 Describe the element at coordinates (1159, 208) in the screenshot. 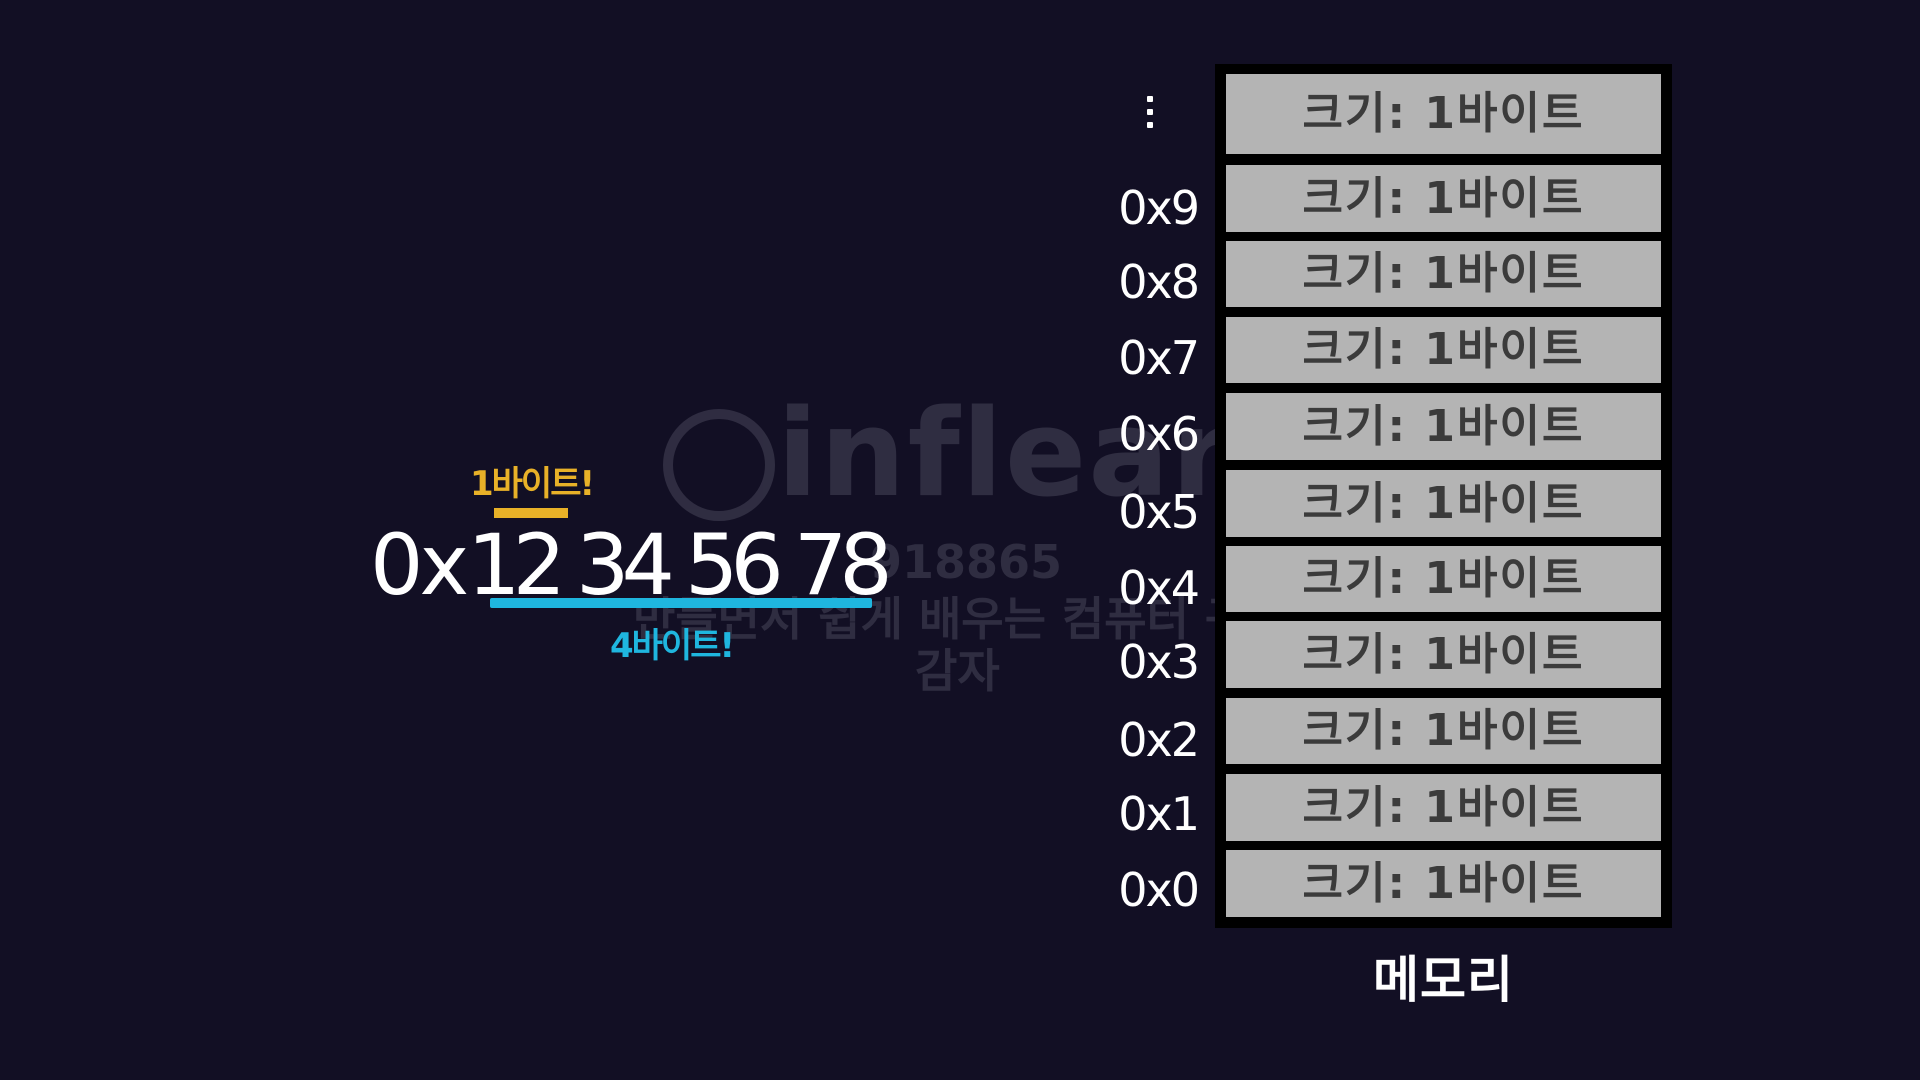

I see `address-label: 0x9` at that location.